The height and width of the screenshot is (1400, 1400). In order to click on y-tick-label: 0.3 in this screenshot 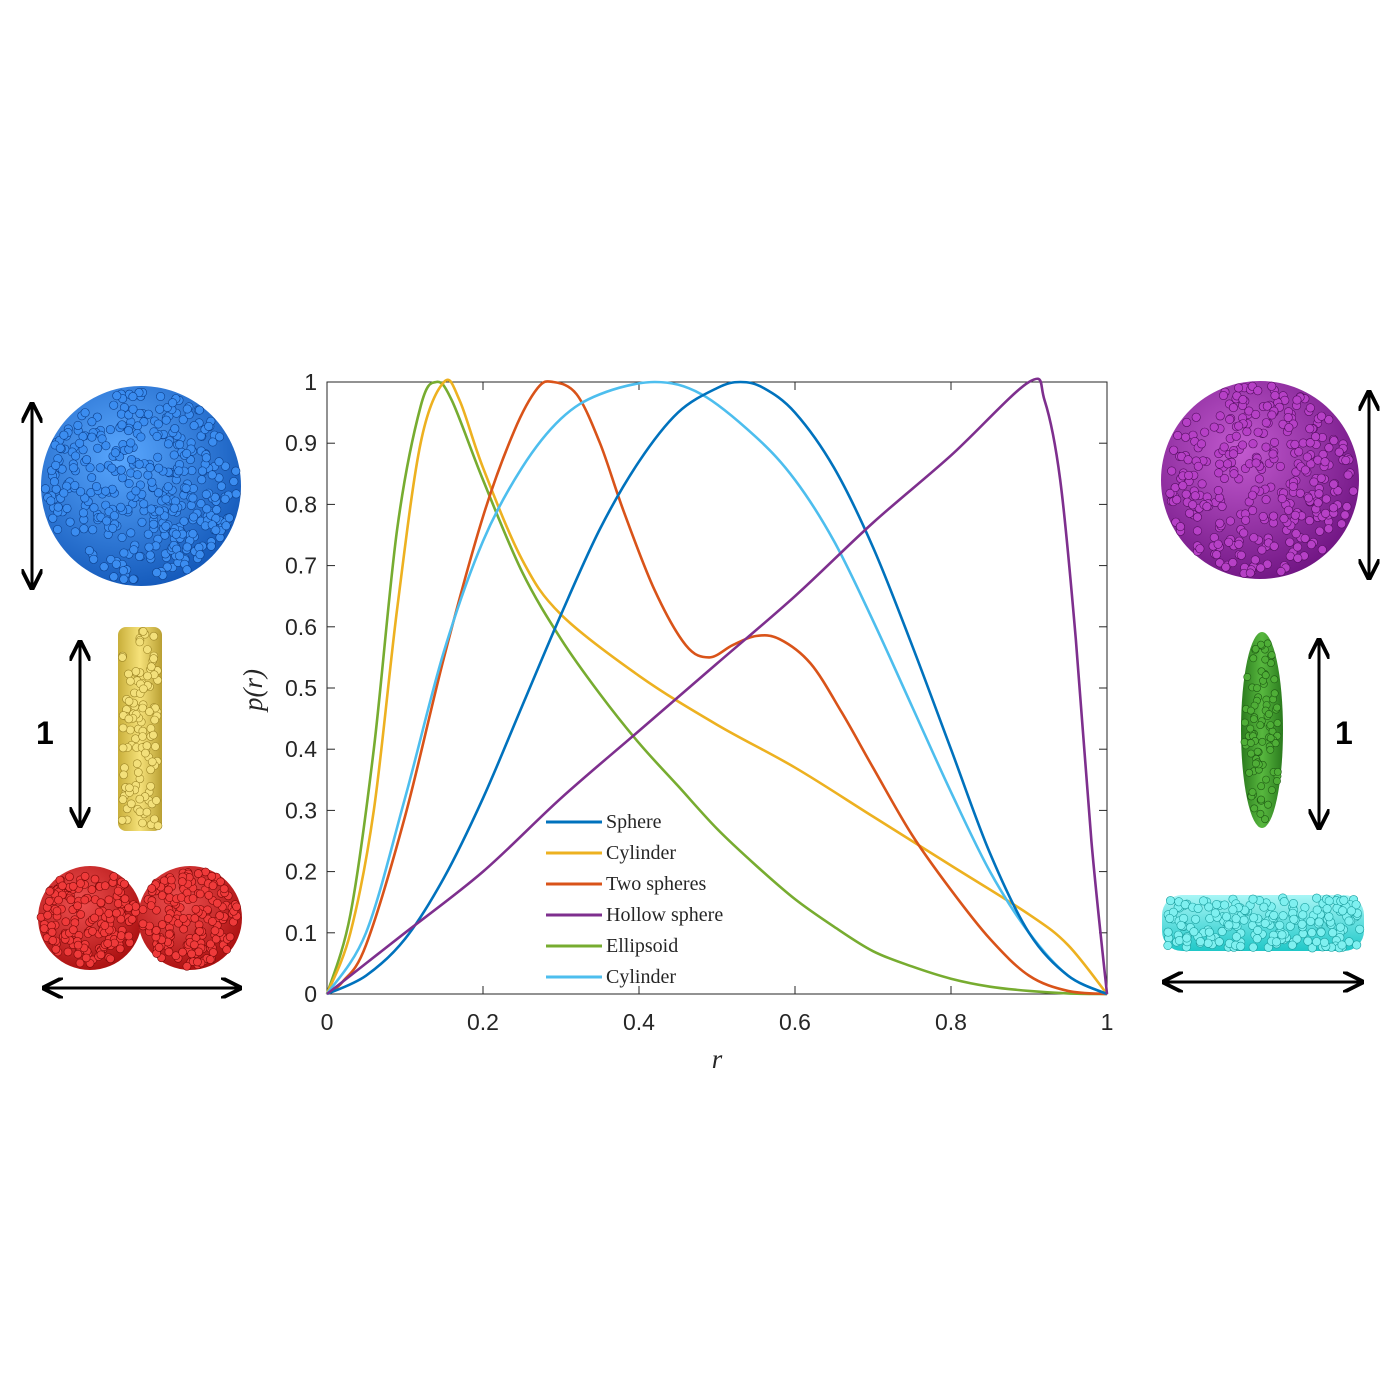, I will do `click(301, 810)`.